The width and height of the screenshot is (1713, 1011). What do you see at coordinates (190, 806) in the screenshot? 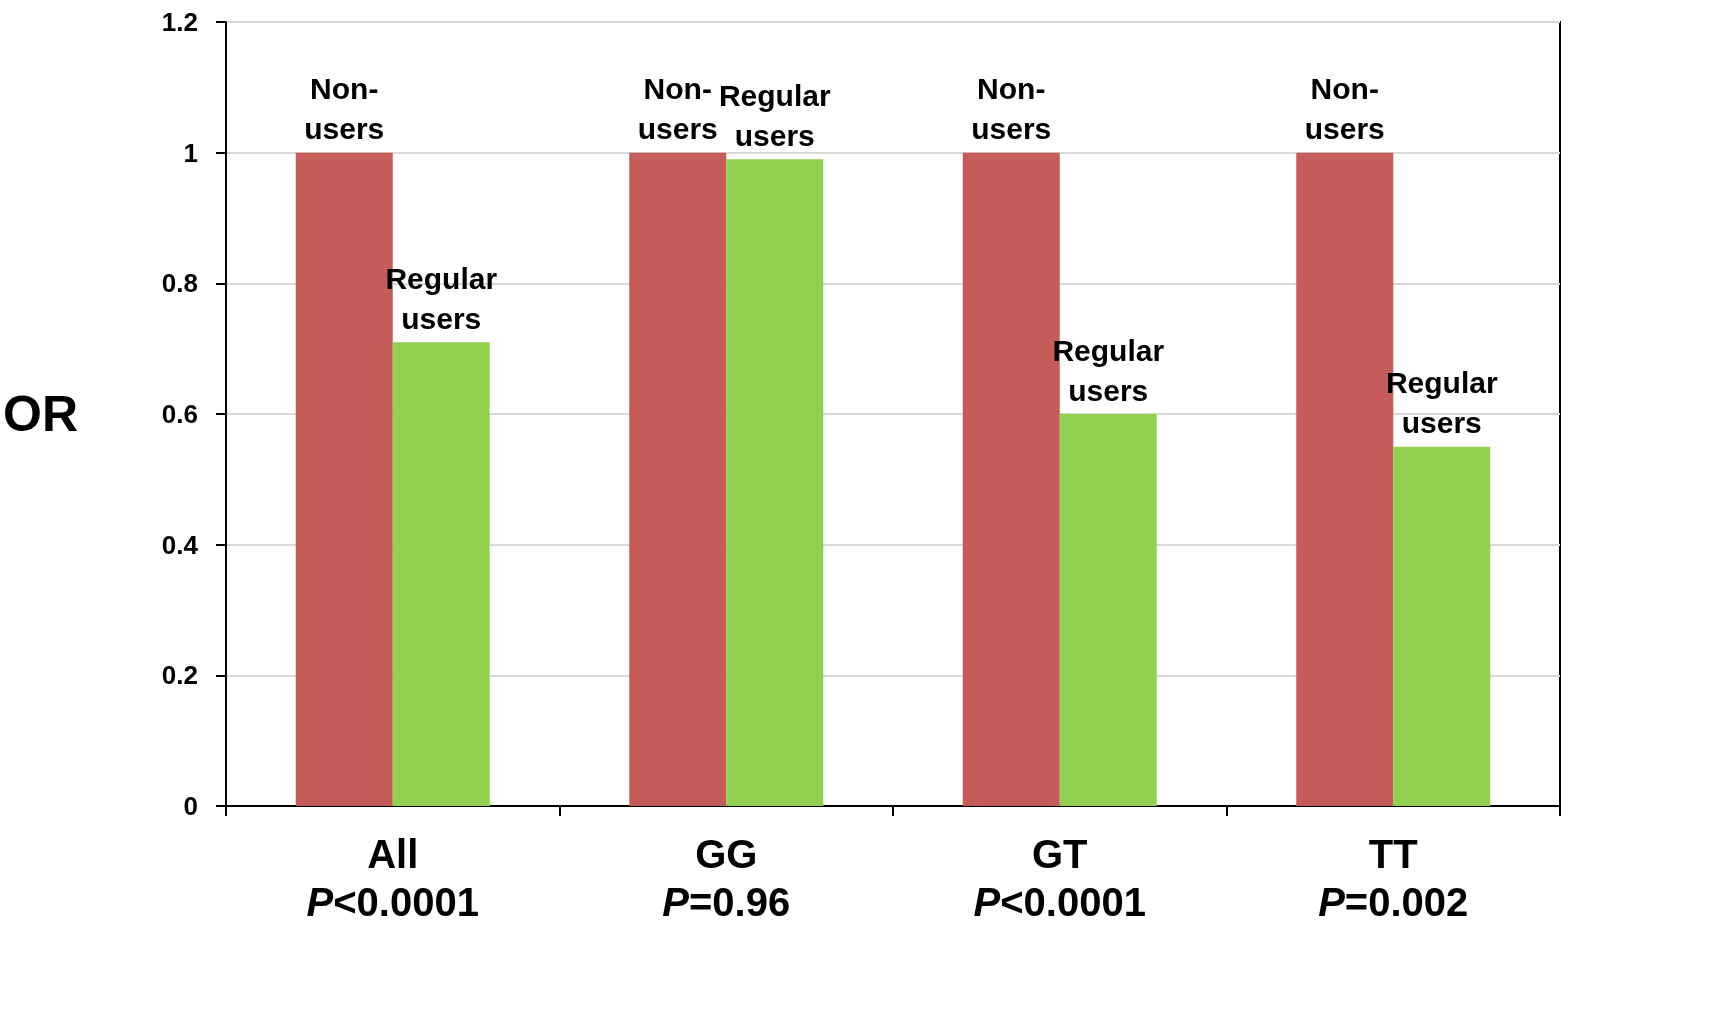
I see `y-tick-label: 0` at bounding box center [190, 806].